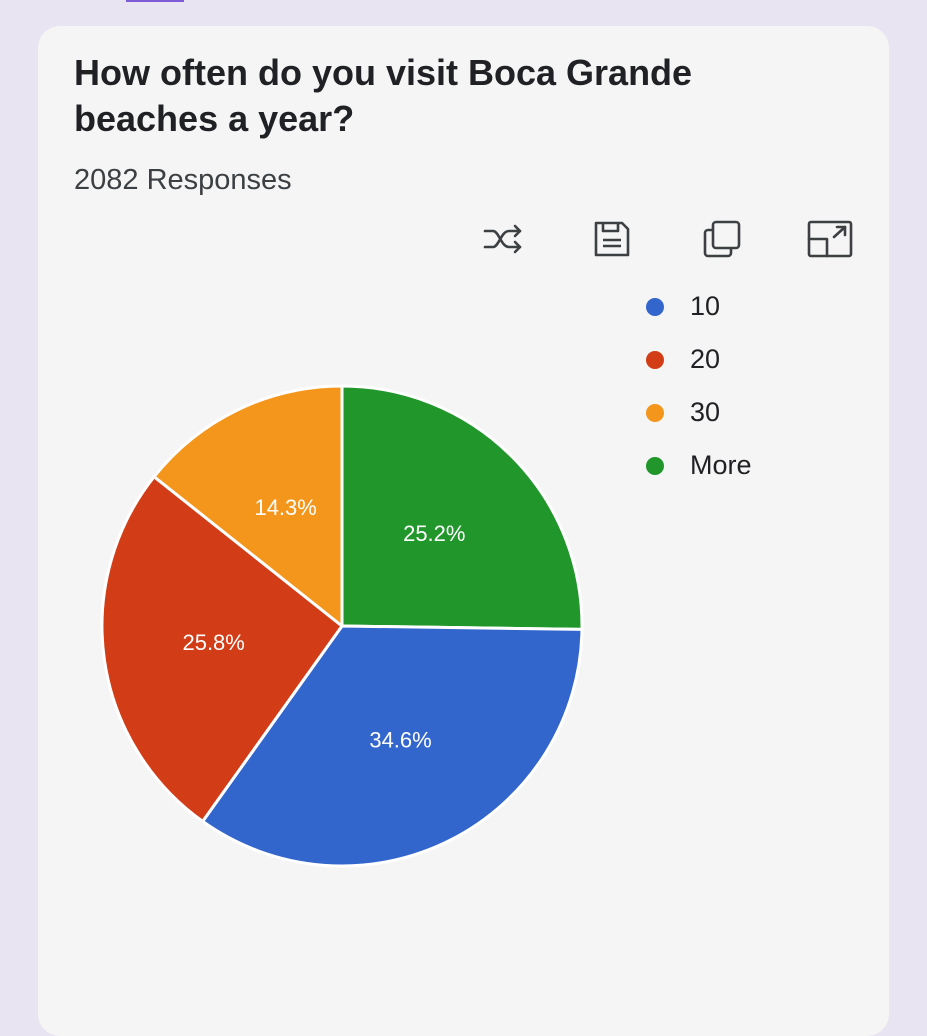  I want to click on legend-label: 20, so click(705, 359).